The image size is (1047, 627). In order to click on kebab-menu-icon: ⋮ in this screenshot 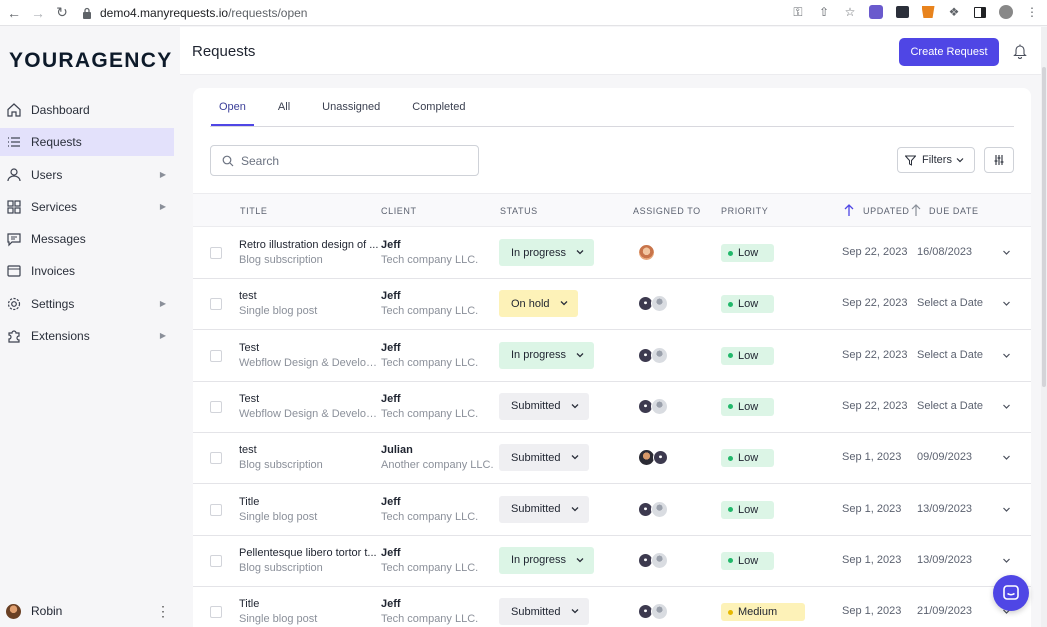, I will do `click(163, 611)`.